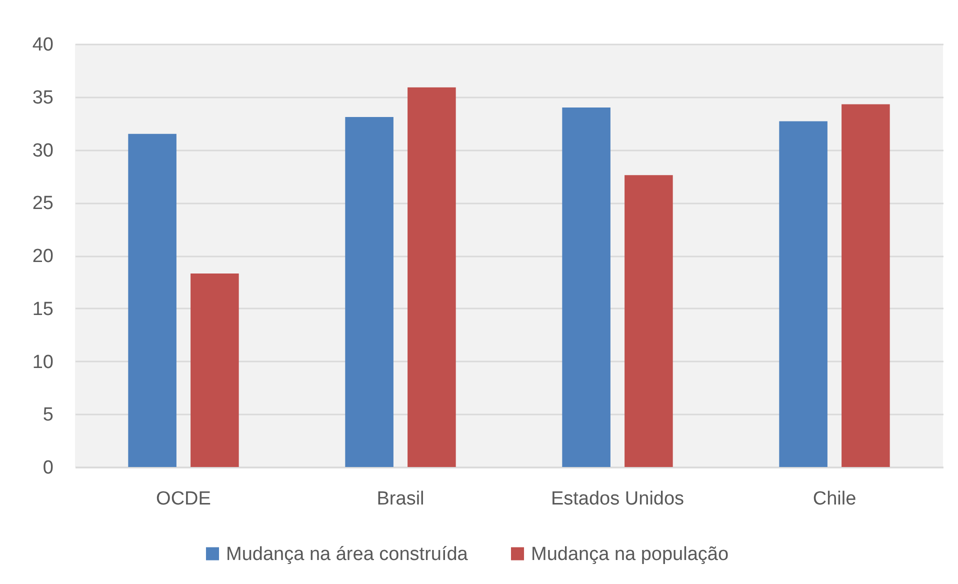 The height and width of the screenshot is (584, 958). I want to click on x-tick-label: Brasil, so click(400, 499).